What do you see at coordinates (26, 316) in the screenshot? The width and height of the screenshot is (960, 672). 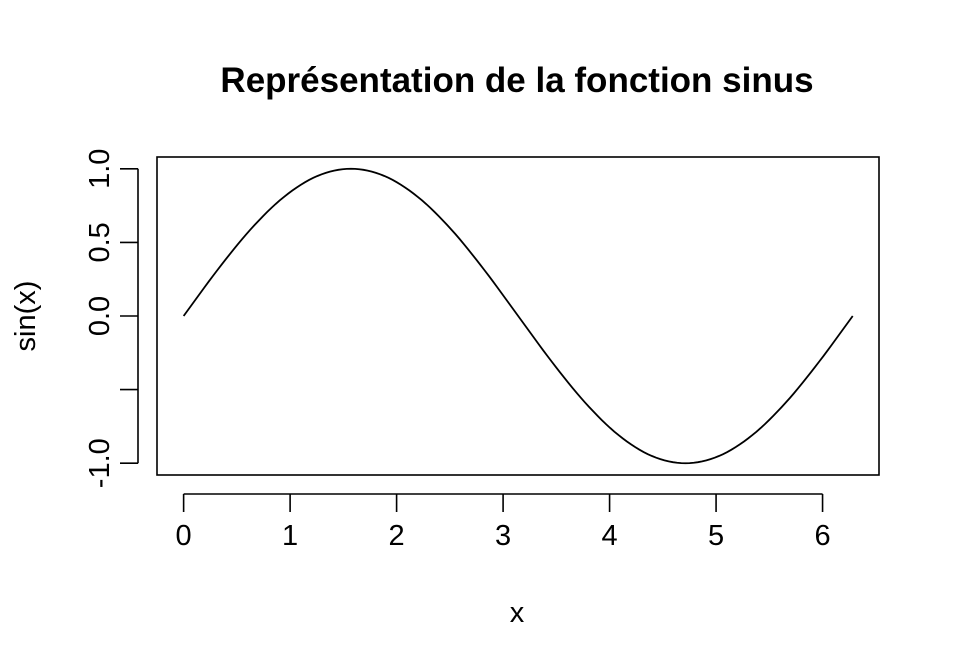 I see `y-axis-label: sin(x)` at bounding box center [26, 316].